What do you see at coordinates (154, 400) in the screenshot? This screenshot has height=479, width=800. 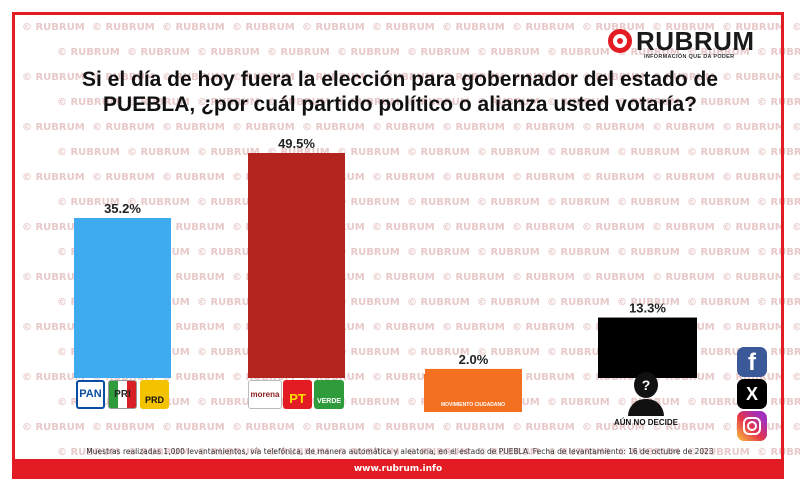 I see `prd-logo-label: PRD` at bounding box center [154, 400].